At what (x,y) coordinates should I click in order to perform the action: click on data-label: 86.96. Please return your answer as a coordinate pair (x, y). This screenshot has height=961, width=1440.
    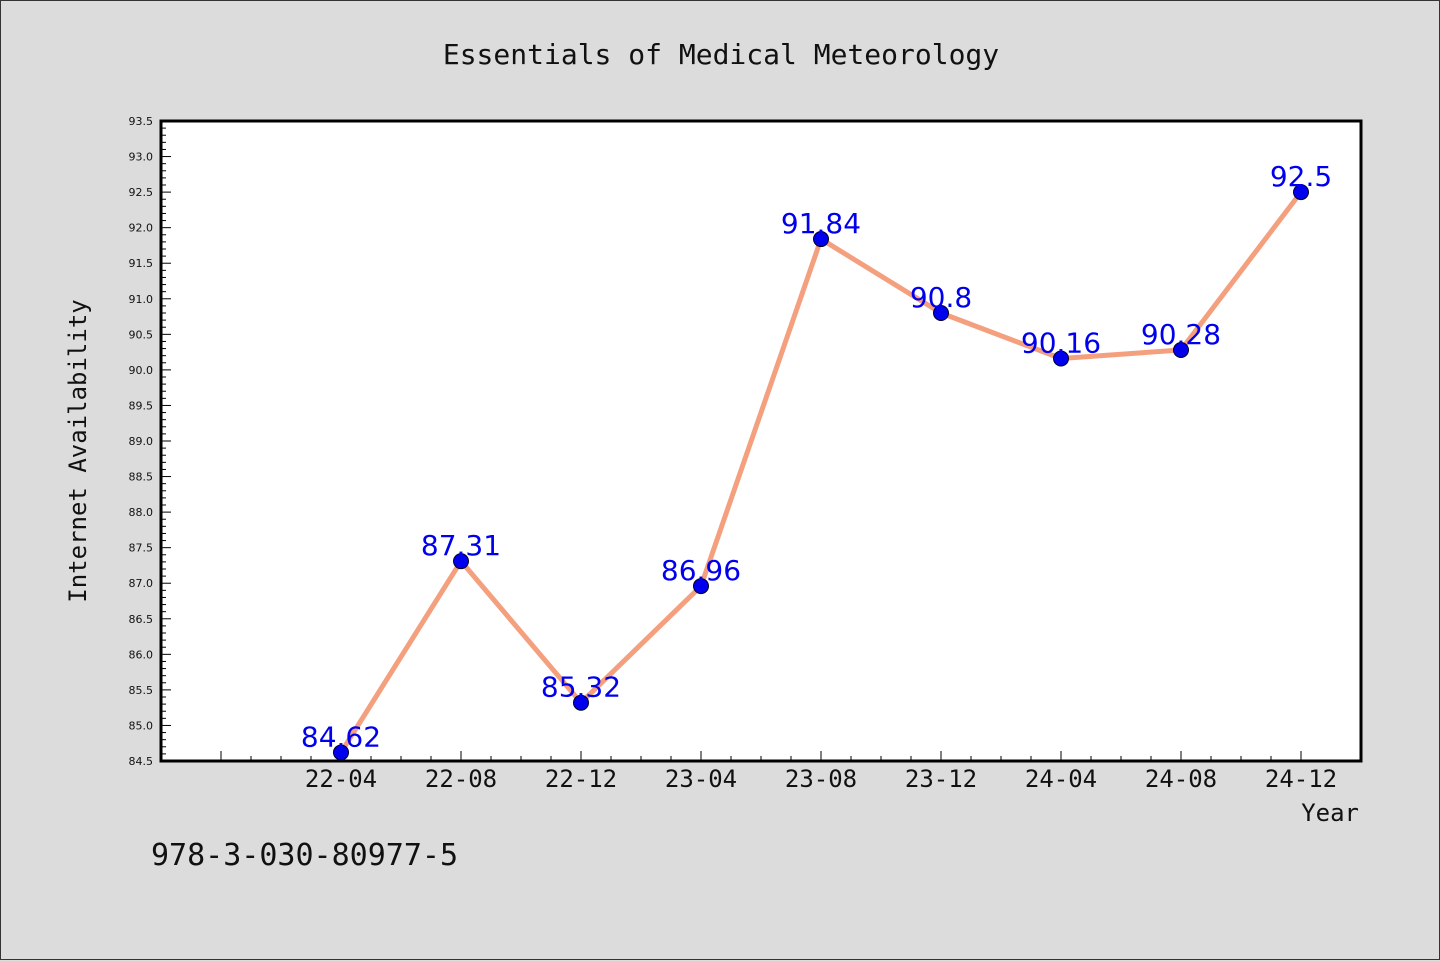
    Looking at the image, I should click on (701, 570).